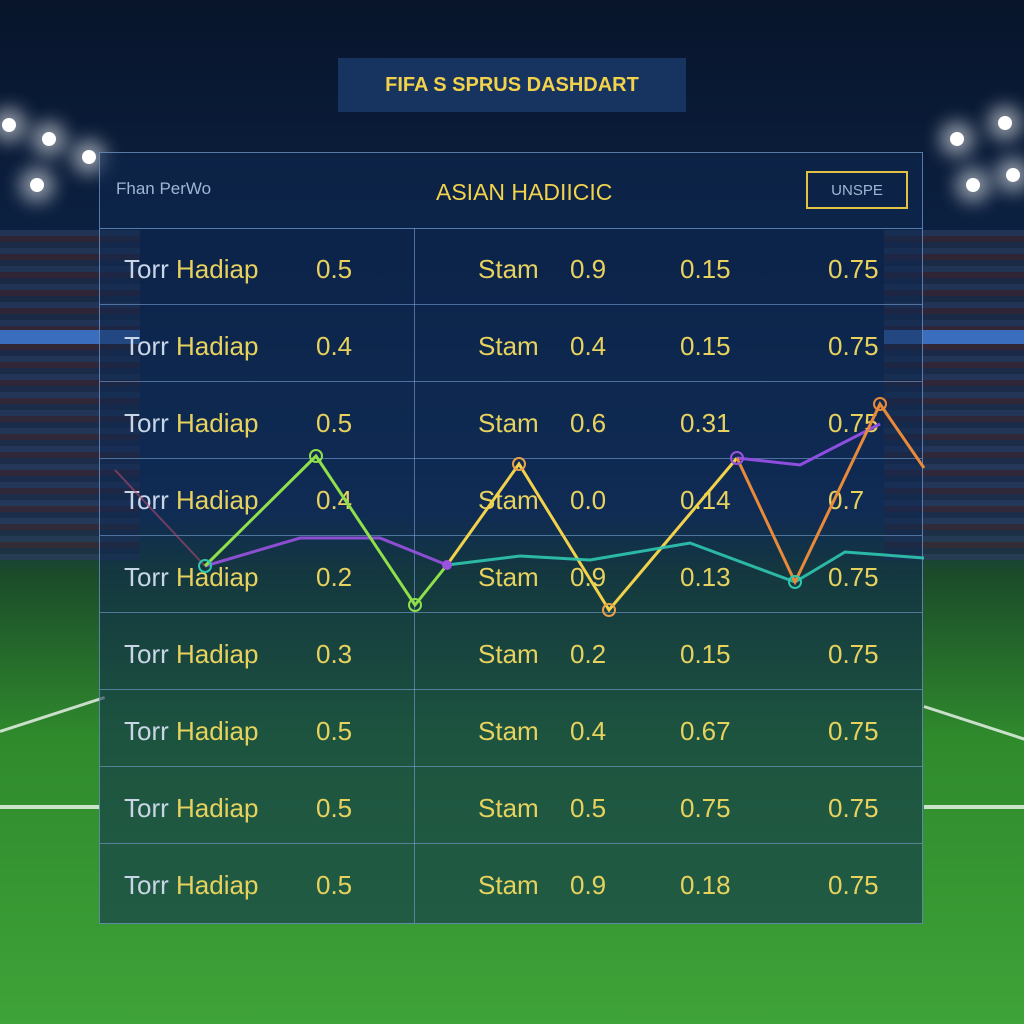 This screenshot has height=1024, width=1024. I want to click on stam-value: 0.6, so click(588, 423).